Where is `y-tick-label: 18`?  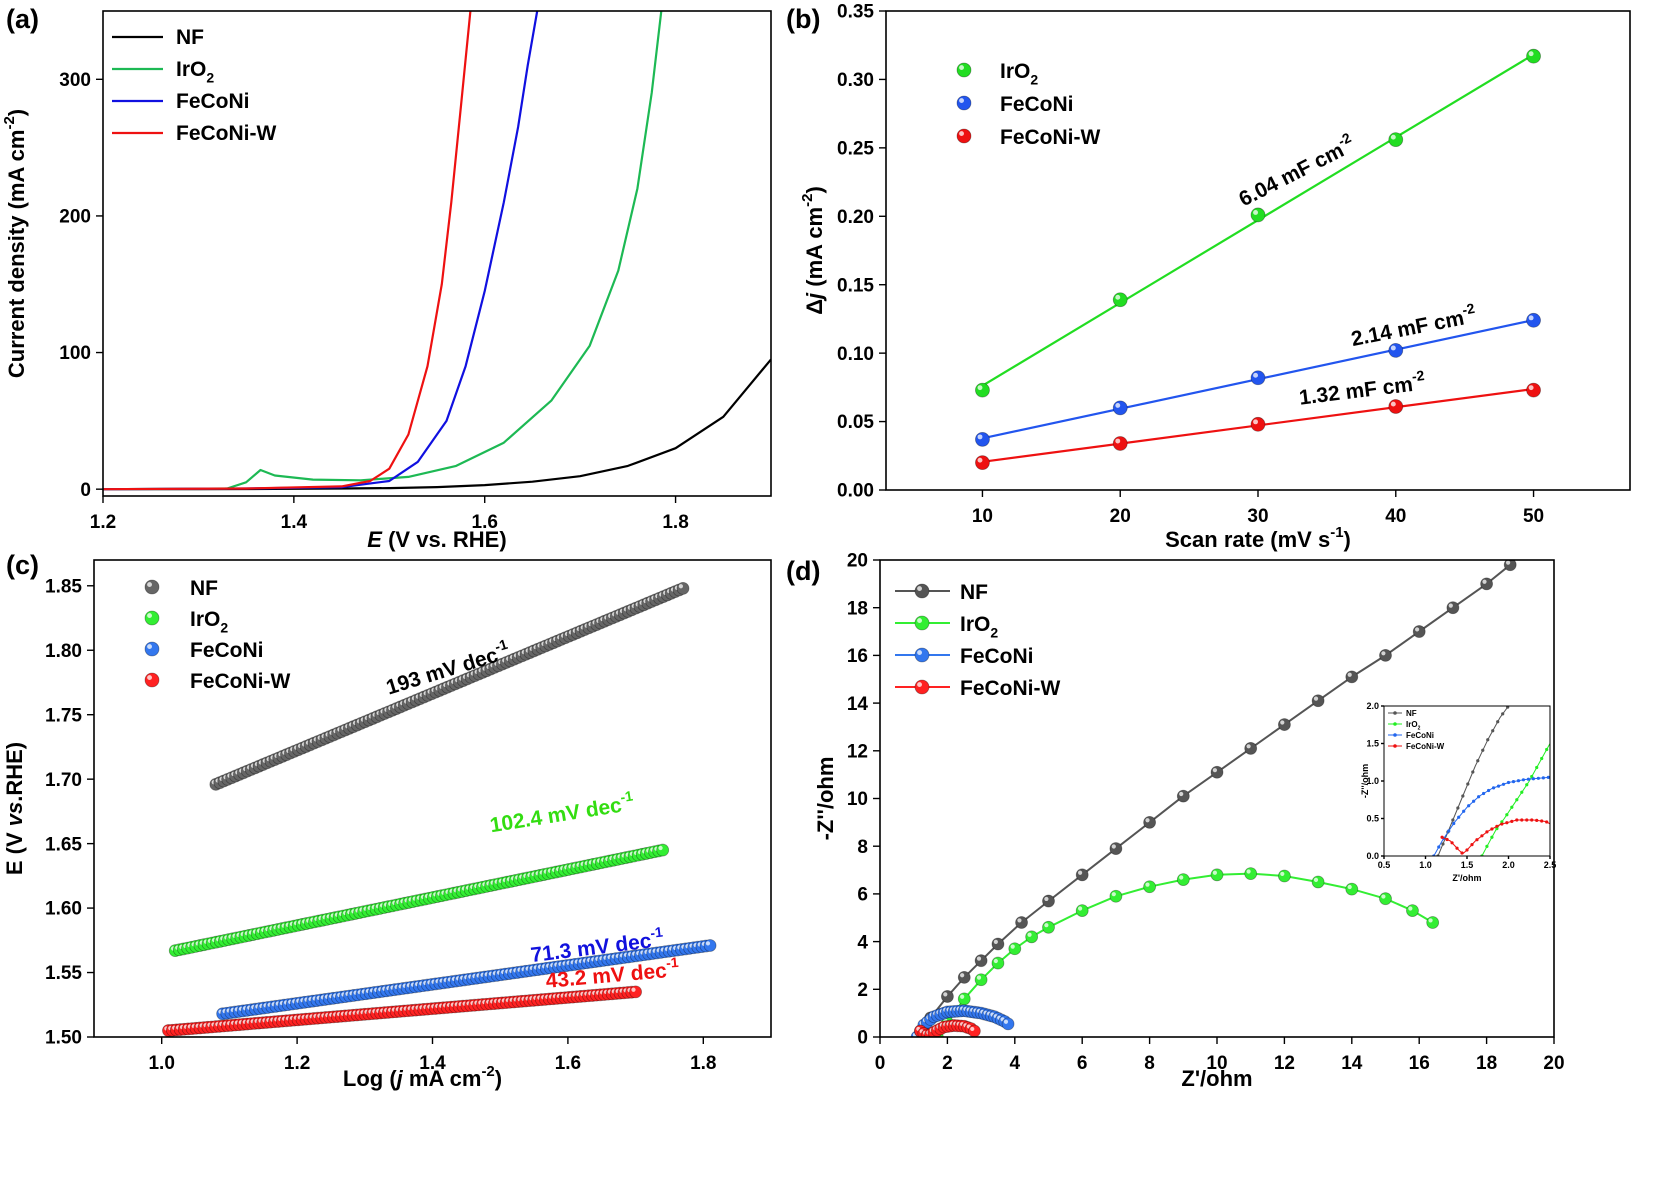
y-tick-label: 18 is located at coordinates (857, 608).